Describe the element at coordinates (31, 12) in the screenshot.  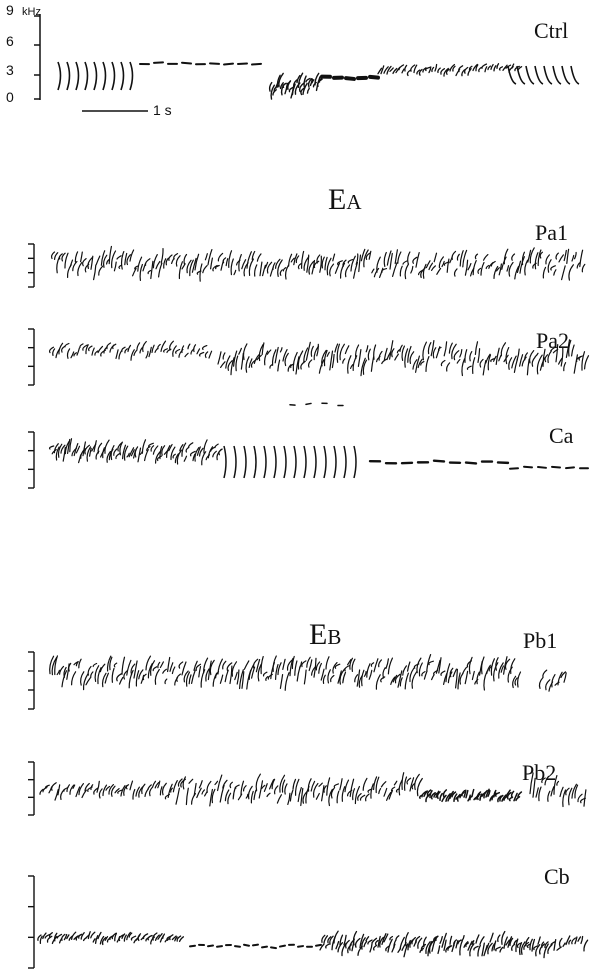
I see `frequency-unit-label: kHz` at that location.